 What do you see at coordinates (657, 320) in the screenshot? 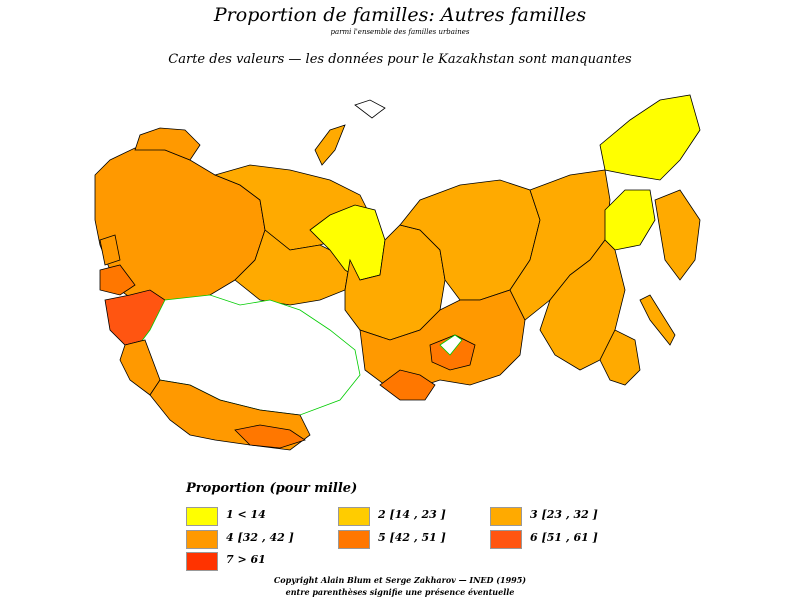
I see `region-sakhalin` at bounding box center [657, 320].